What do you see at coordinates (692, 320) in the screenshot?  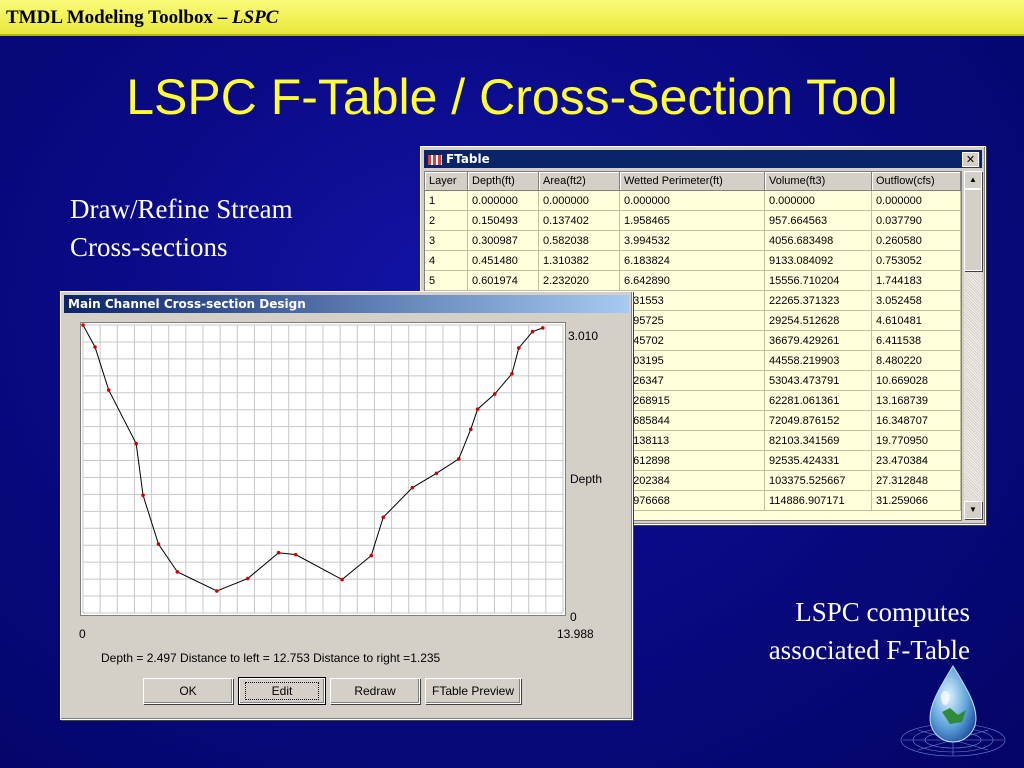 I see `table-cell: .495725` at bounding box center [692, 320].